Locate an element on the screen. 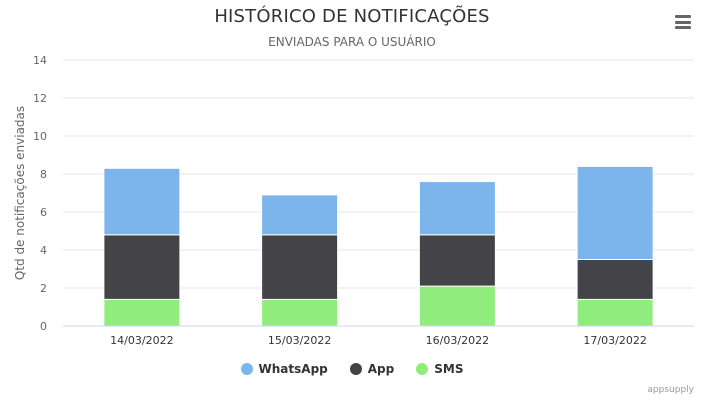  chart-legend: WhatsApp App SMS is located at coordinates (352, 369).